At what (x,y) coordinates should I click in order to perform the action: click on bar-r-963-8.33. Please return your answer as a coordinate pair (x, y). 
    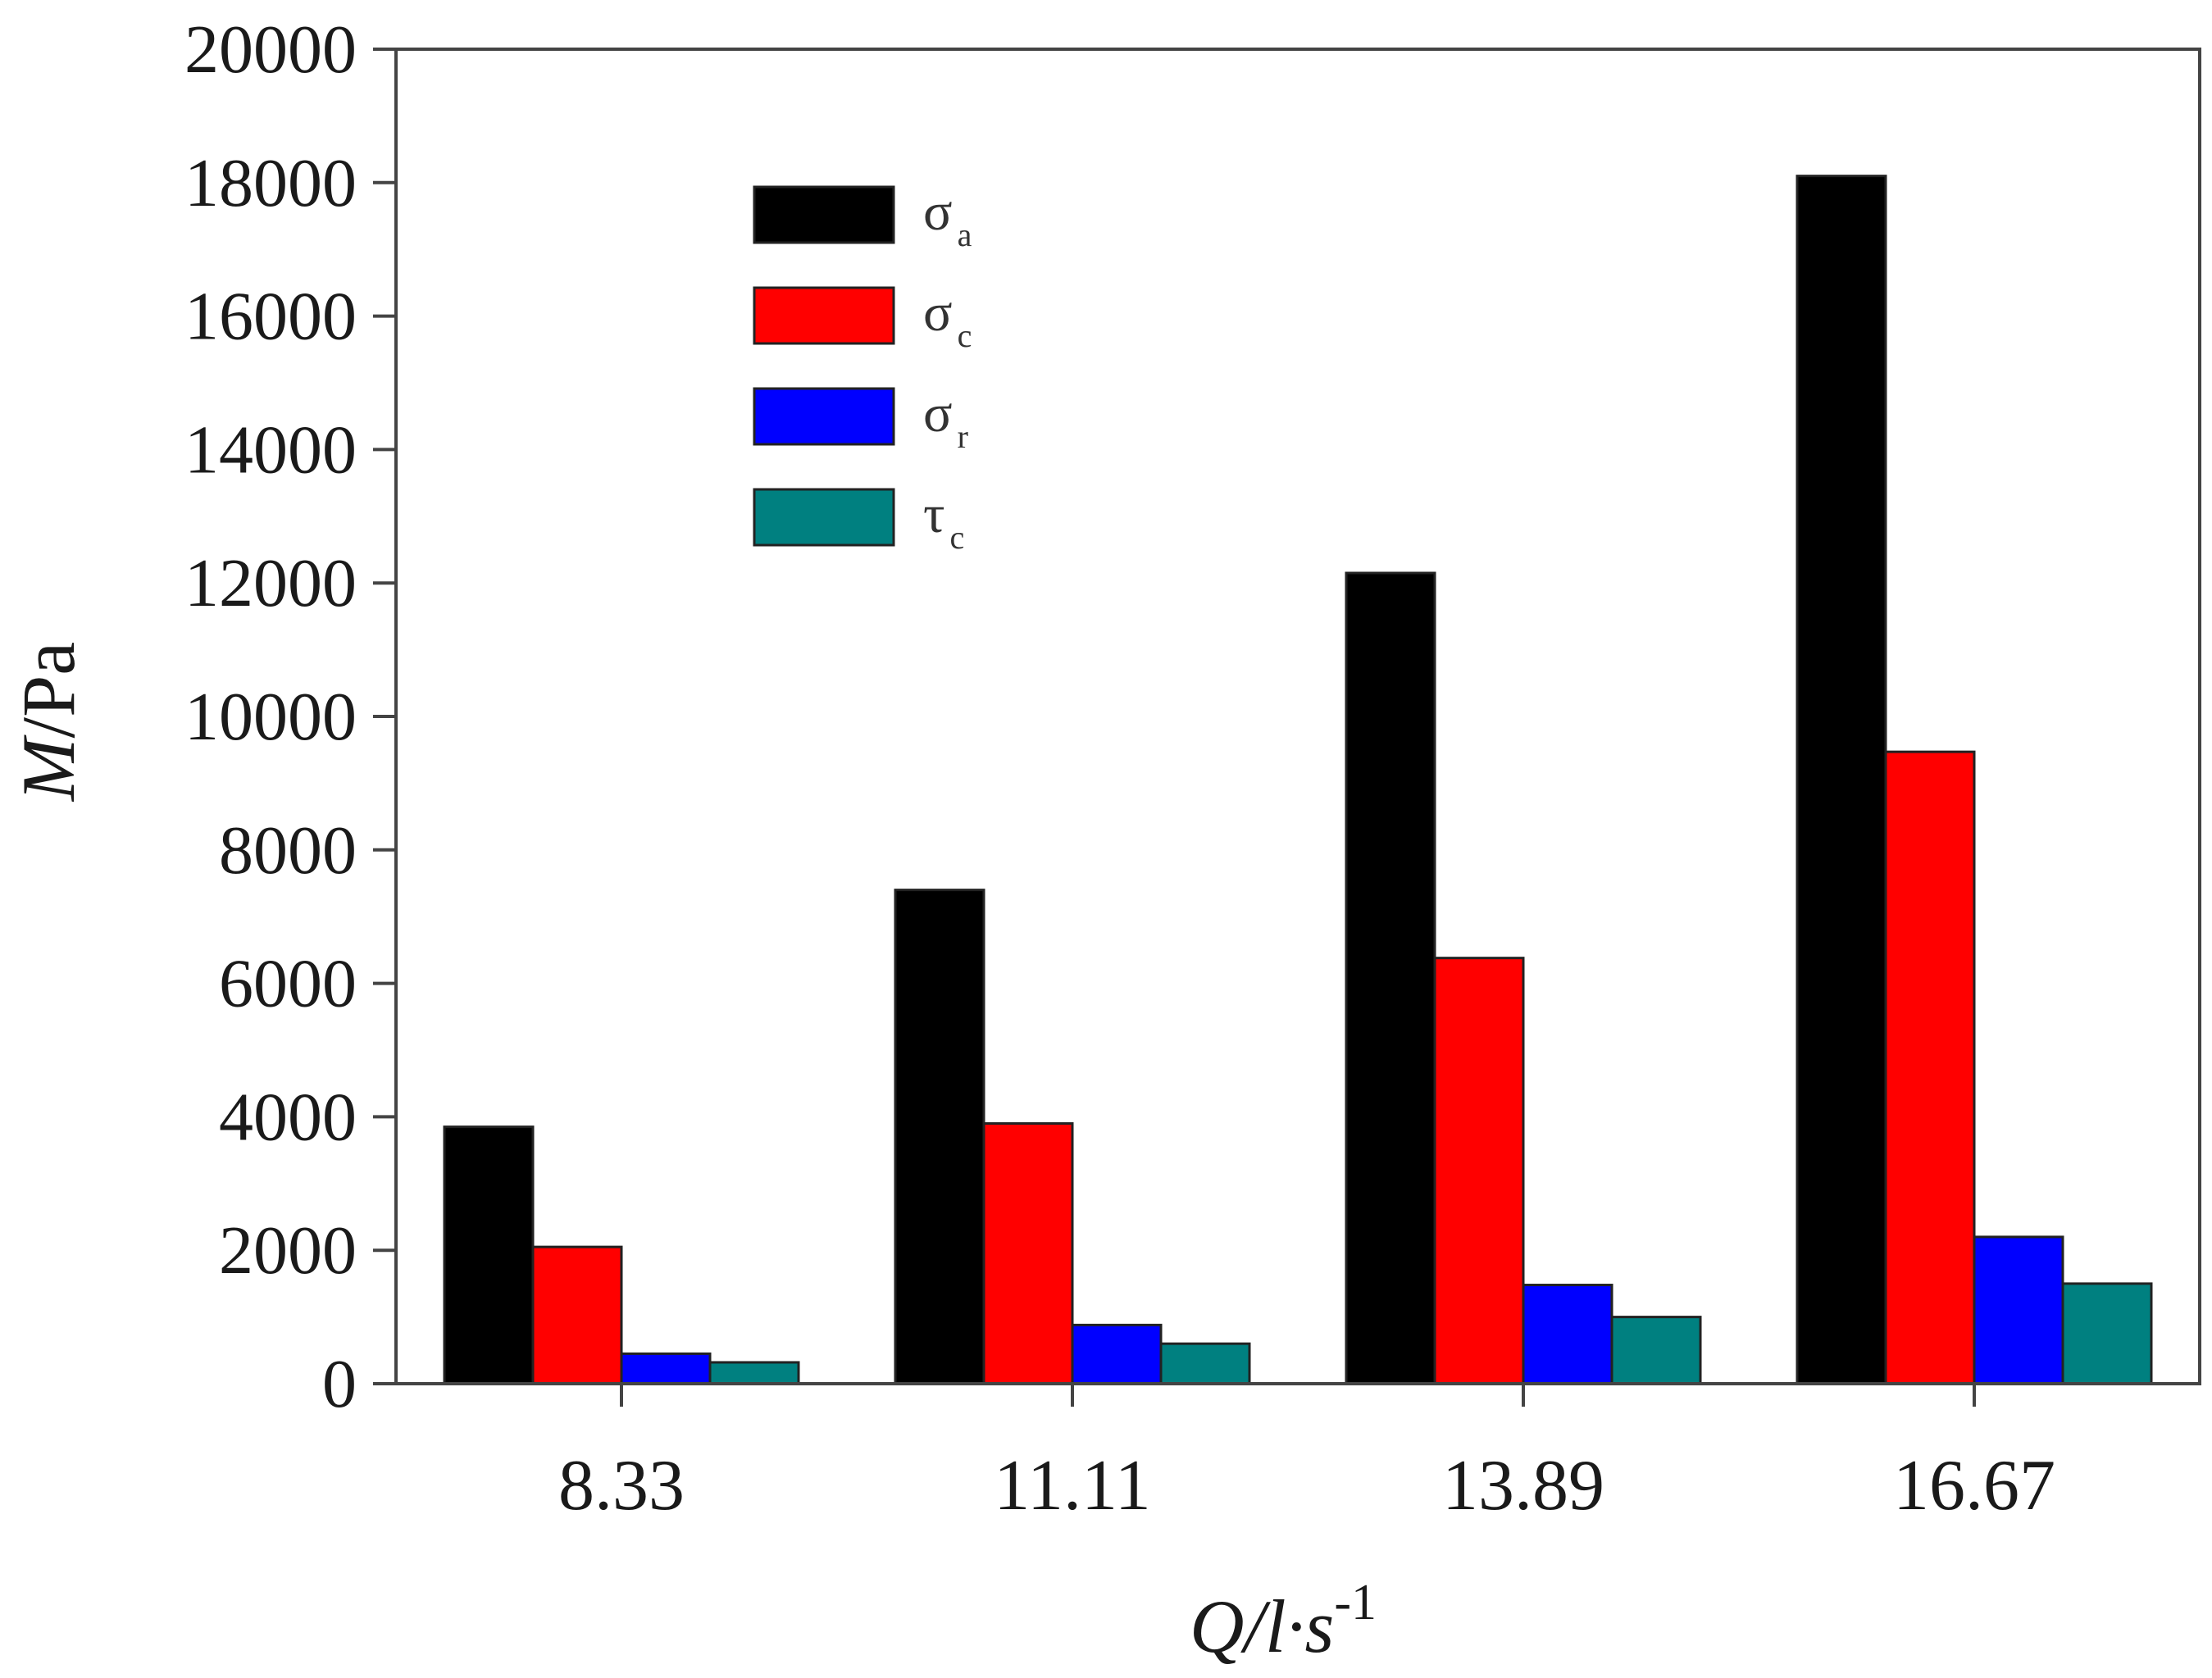
    Looking at the image, I should click on (666, 1369).